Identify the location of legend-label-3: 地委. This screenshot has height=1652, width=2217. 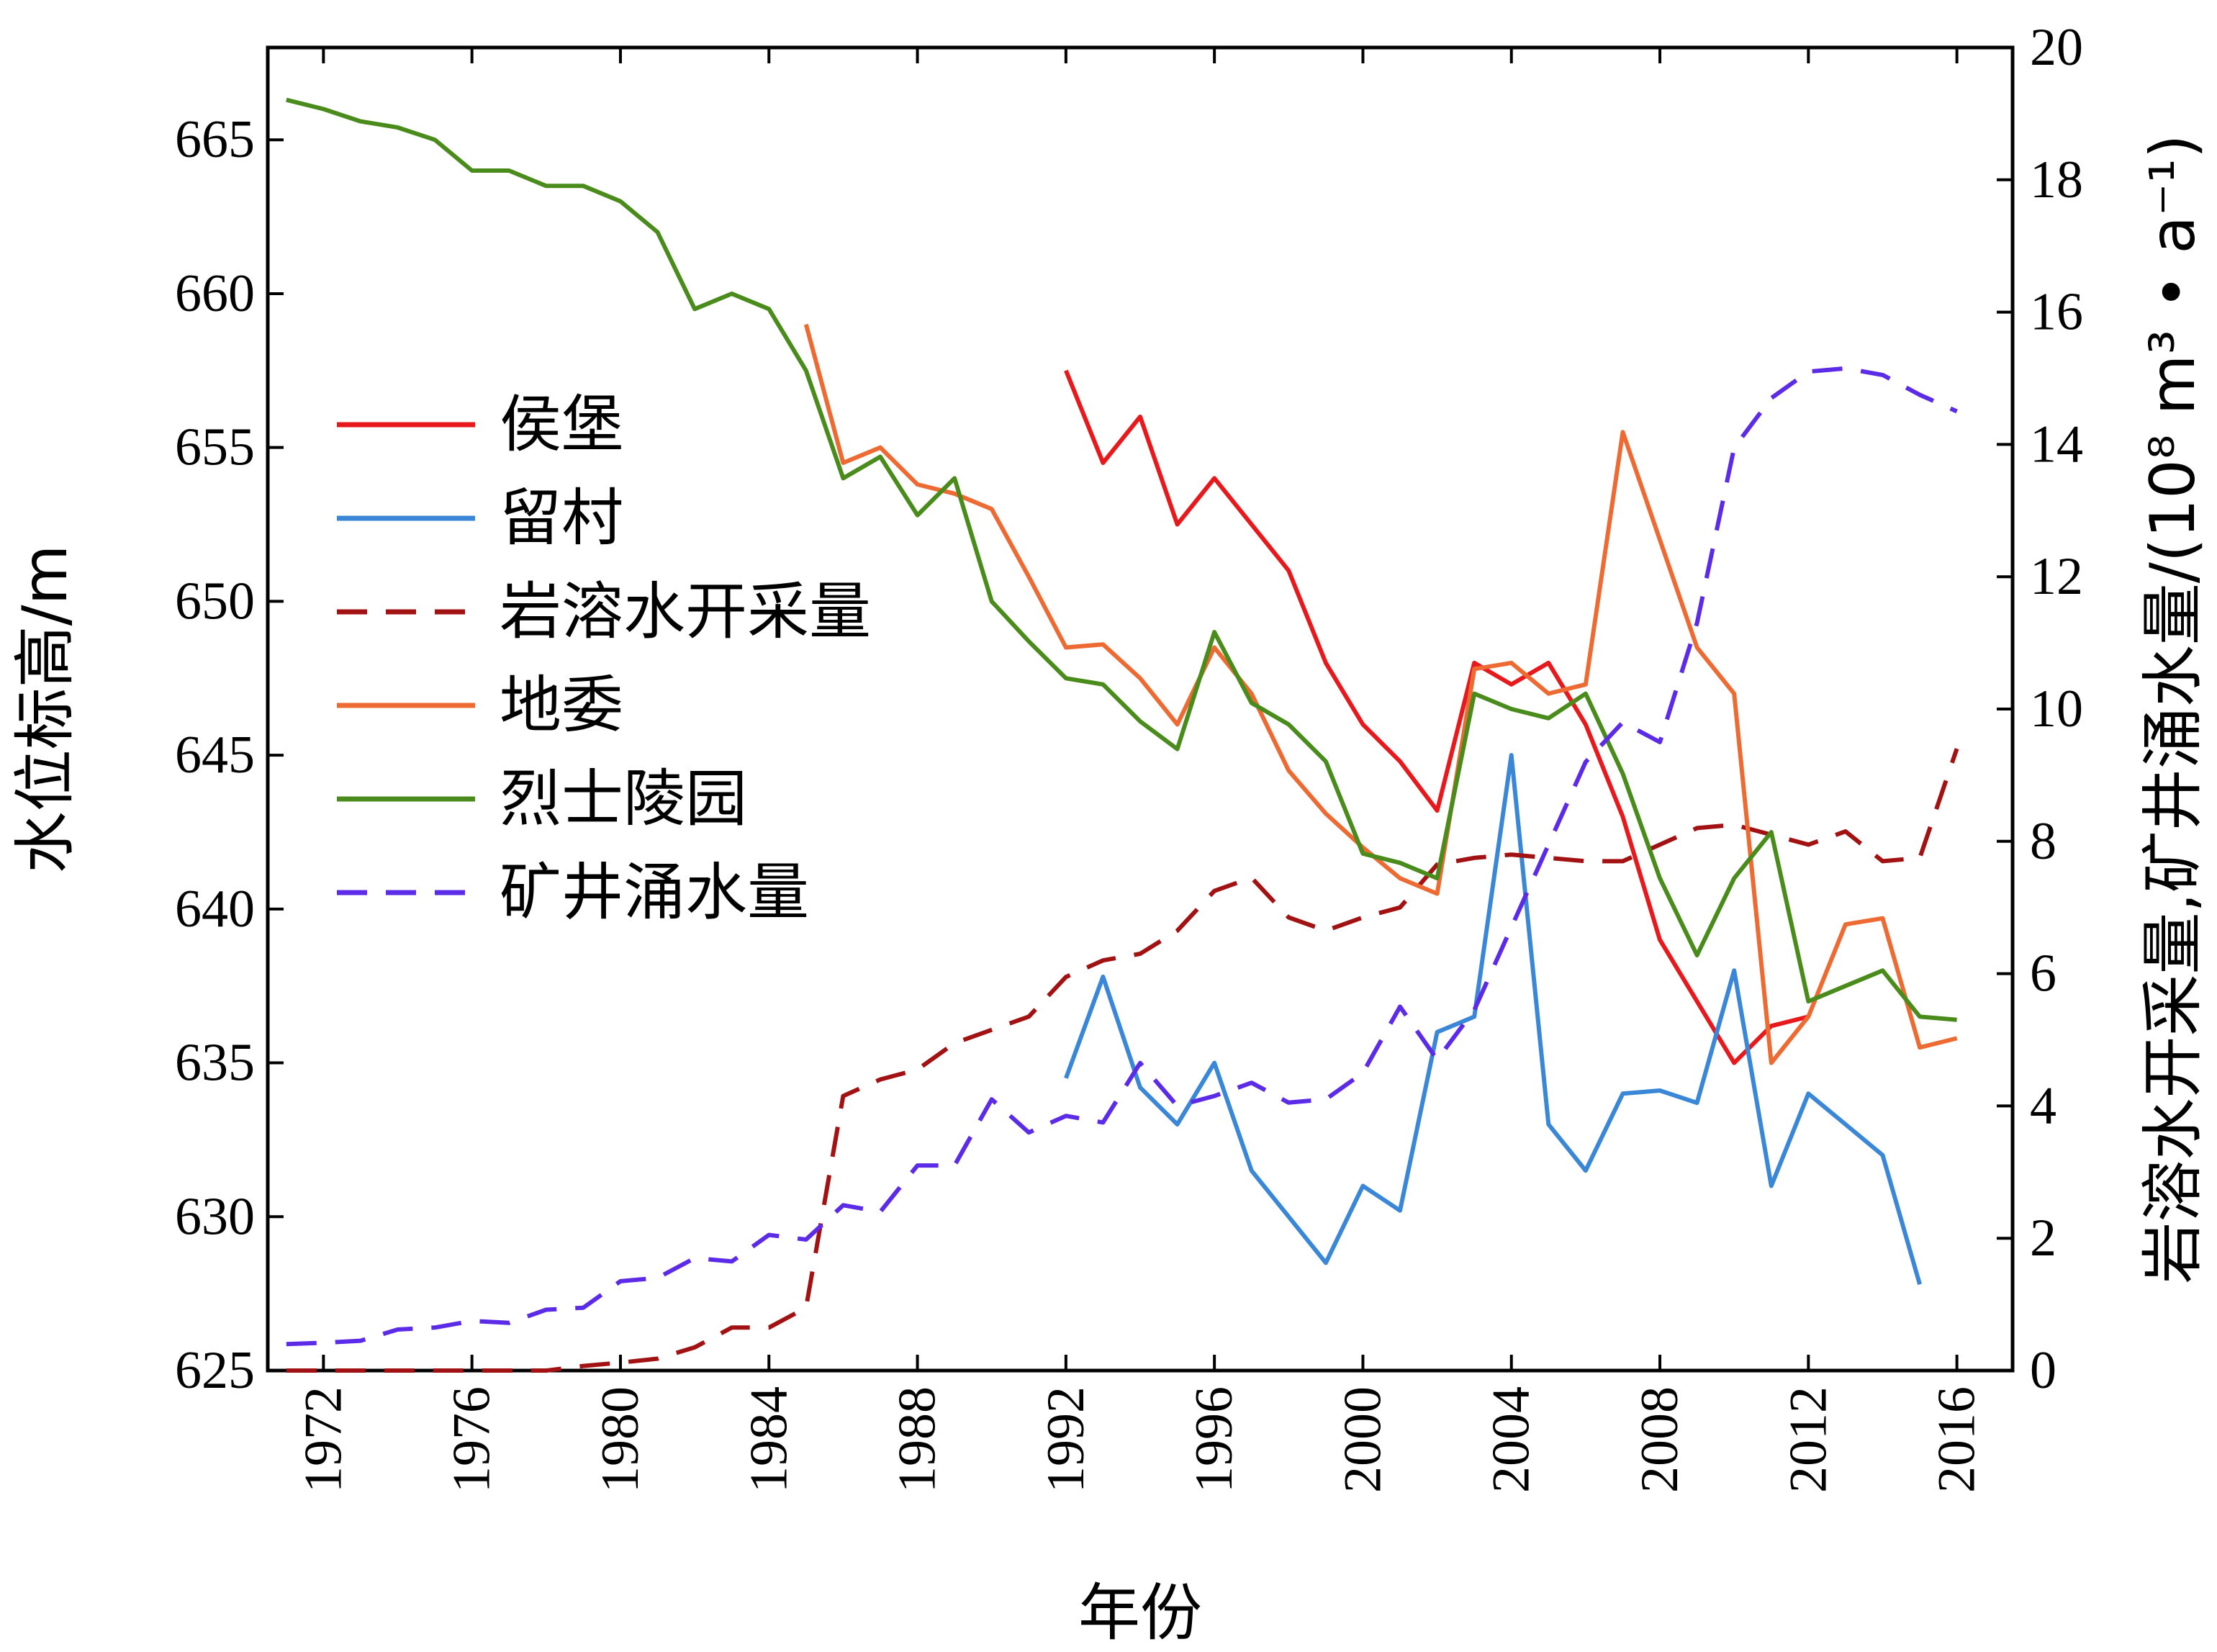
(561, 705).